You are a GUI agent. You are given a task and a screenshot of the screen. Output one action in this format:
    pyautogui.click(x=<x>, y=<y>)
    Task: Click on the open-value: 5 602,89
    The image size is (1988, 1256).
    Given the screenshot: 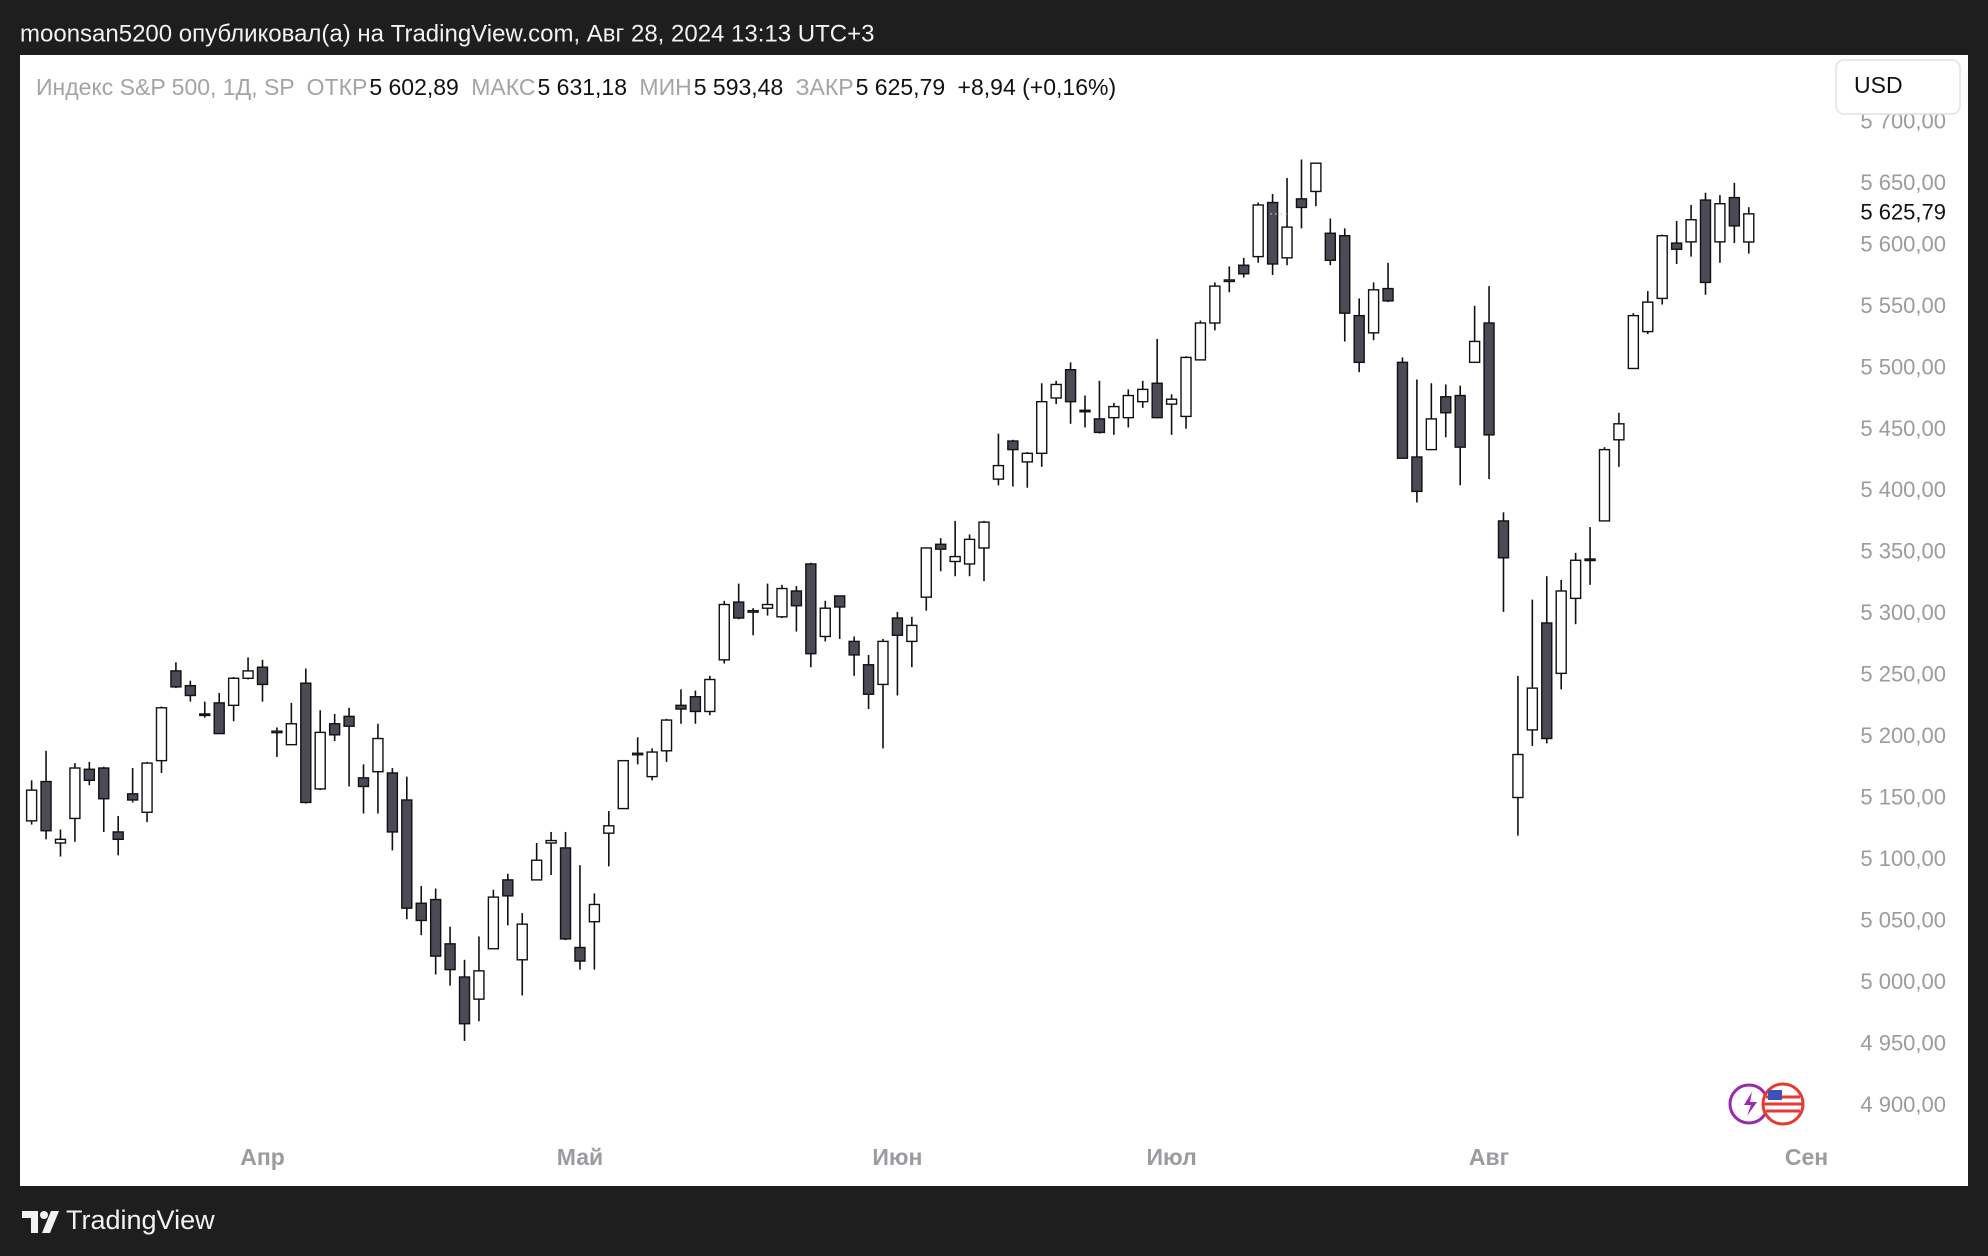 What is the action you would take?
    pyautogui.click(x=414, y=87)
    